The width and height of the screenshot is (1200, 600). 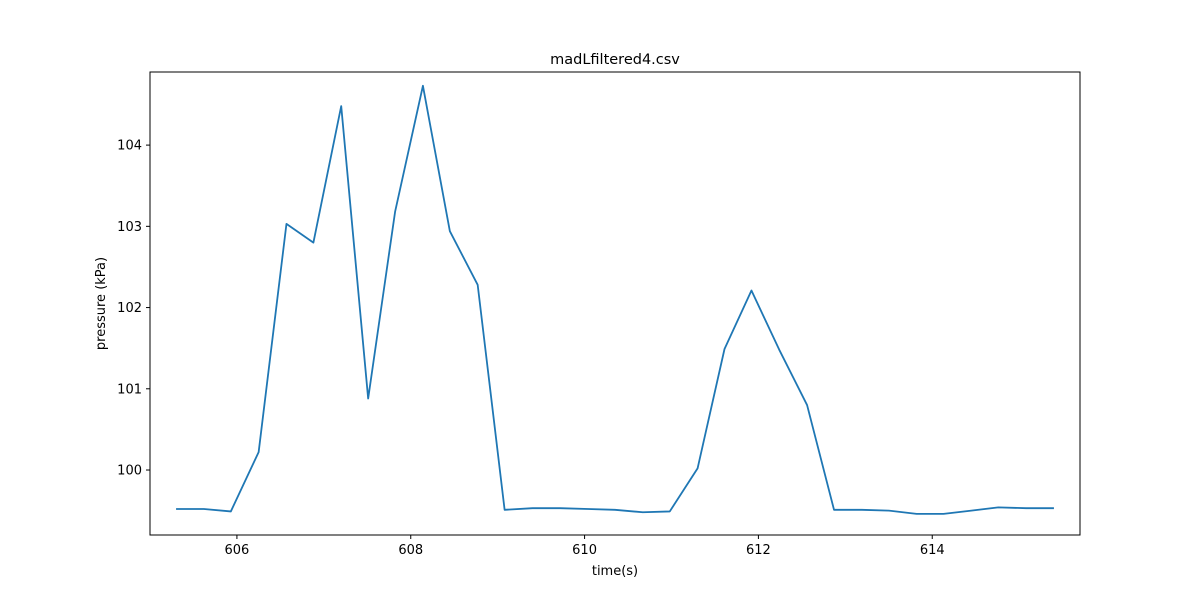 What do you see at coordinates (932, 550) in the screenshot?
I see `x-tick-label: 614` at bounding box center [932, 550].